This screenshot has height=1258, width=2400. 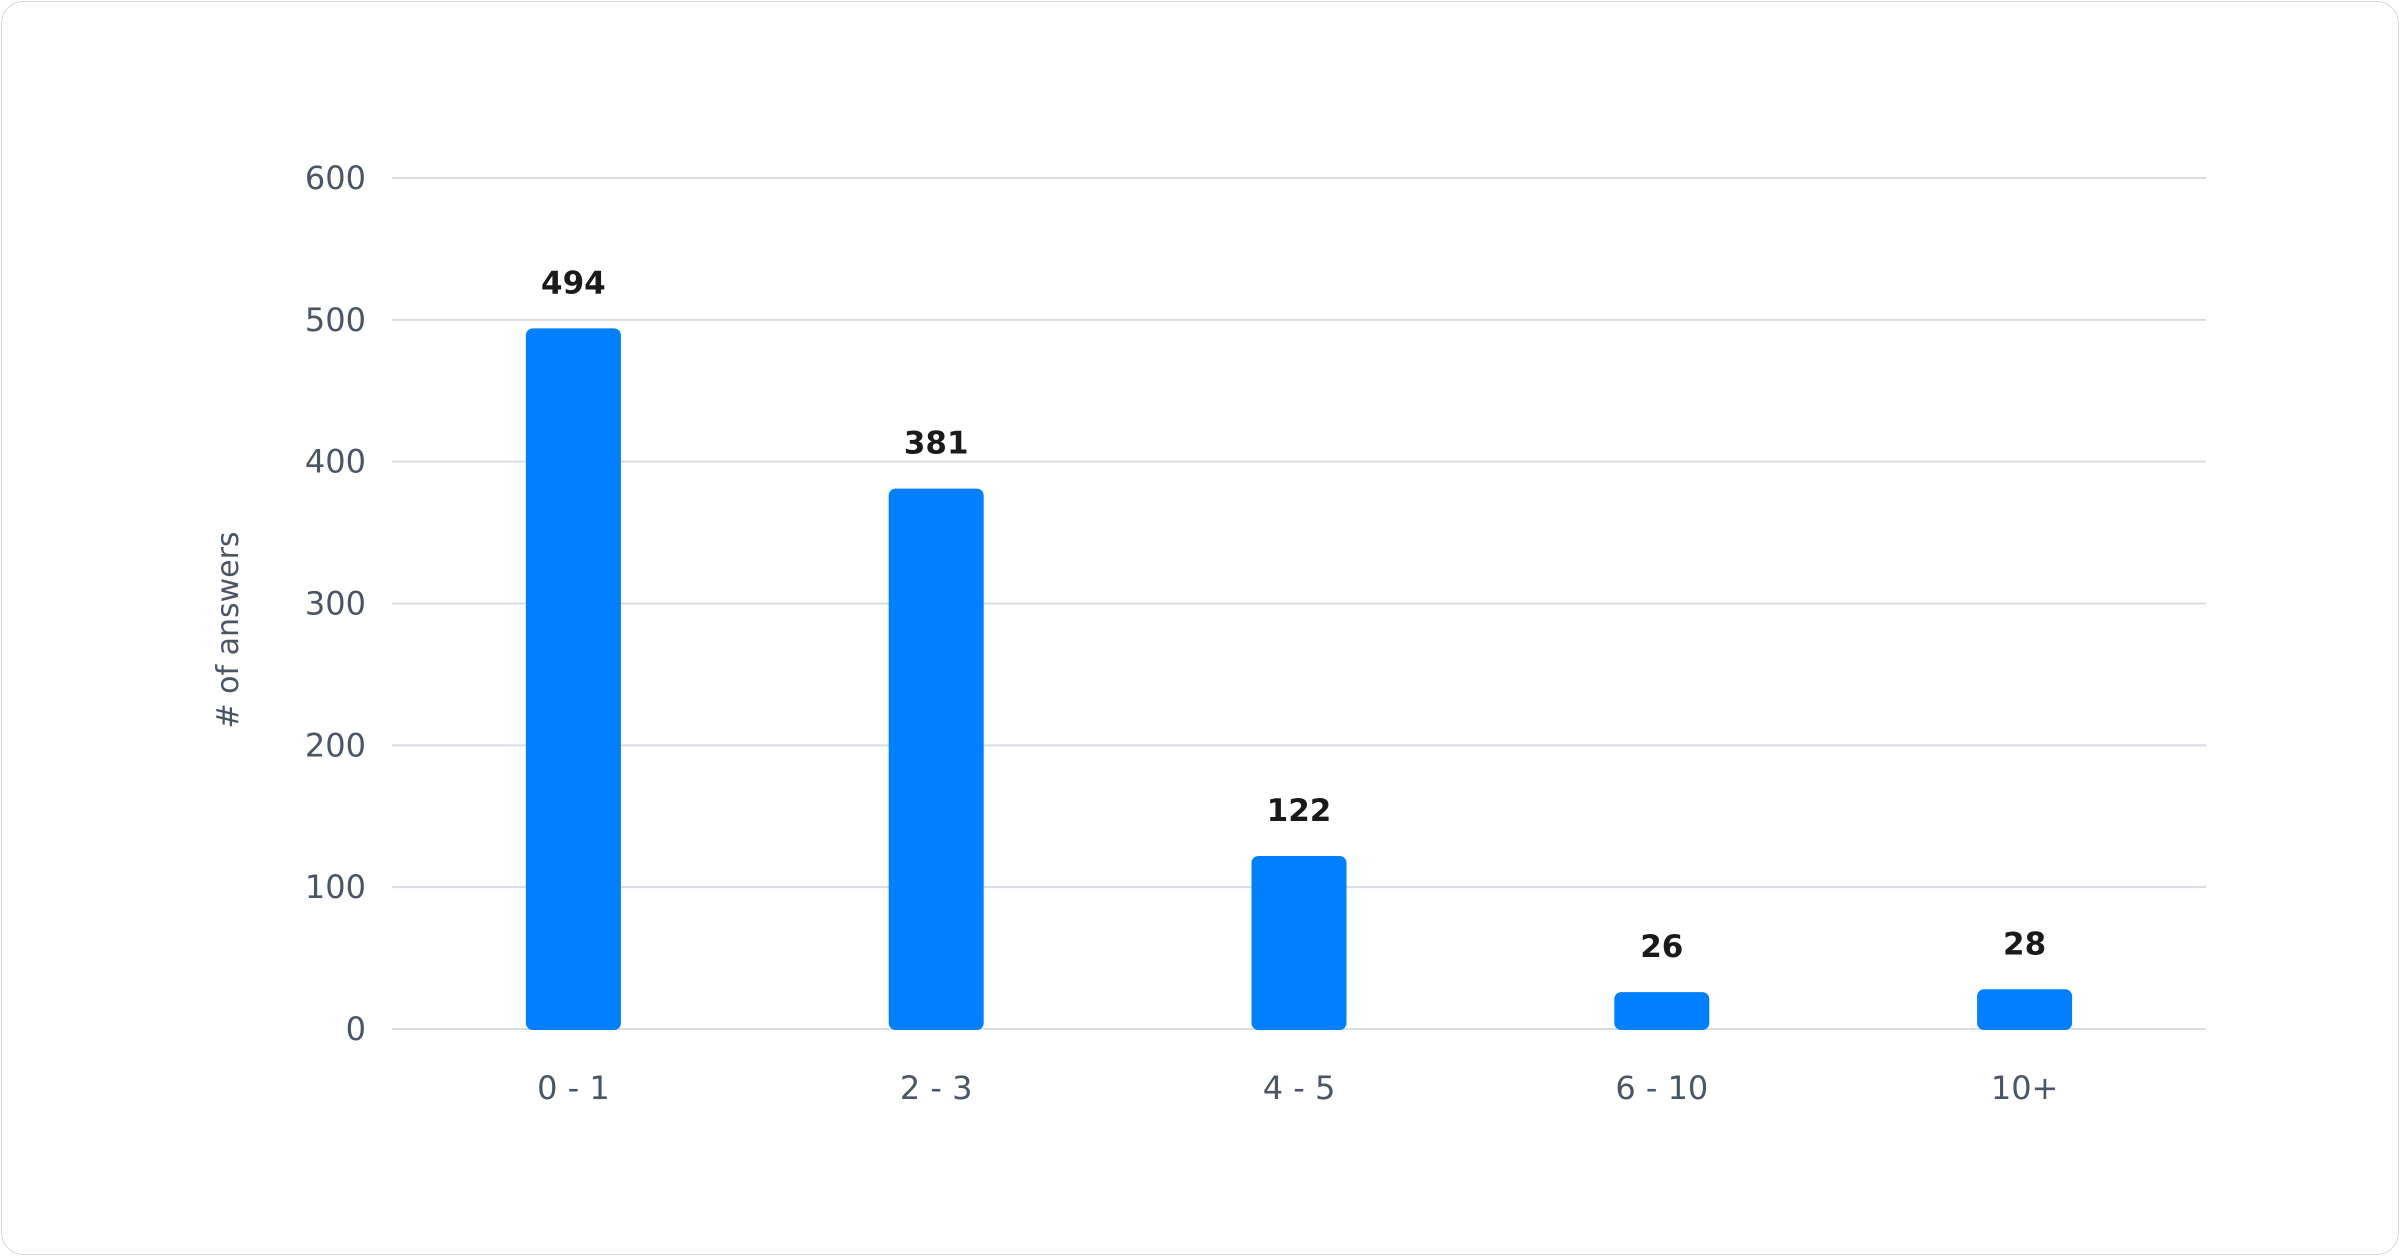 What do you see at coordinates (936, 1088) in the screenshot?
I see `x-tick-label: 2 - 3` at bounding box center [936, 1088].